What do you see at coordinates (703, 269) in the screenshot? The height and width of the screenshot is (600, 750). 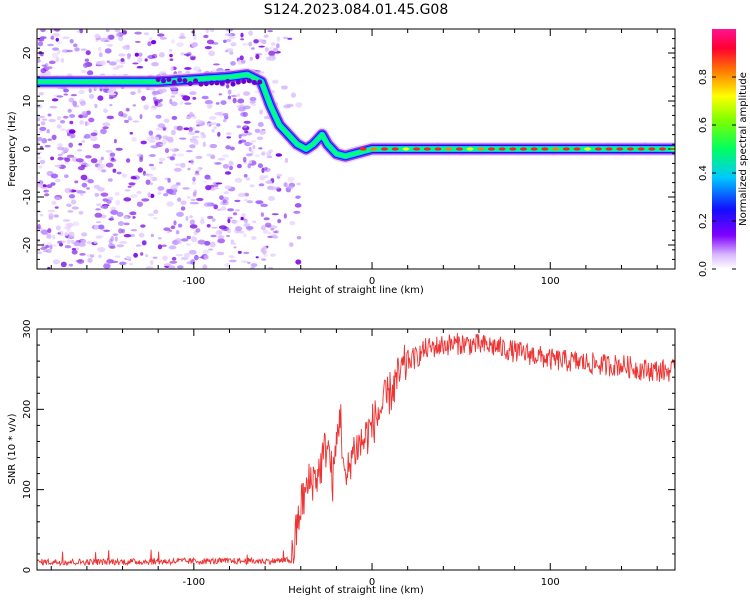 I see `colorbar-tick-label: 0.0` at bounding box center [703, 269].